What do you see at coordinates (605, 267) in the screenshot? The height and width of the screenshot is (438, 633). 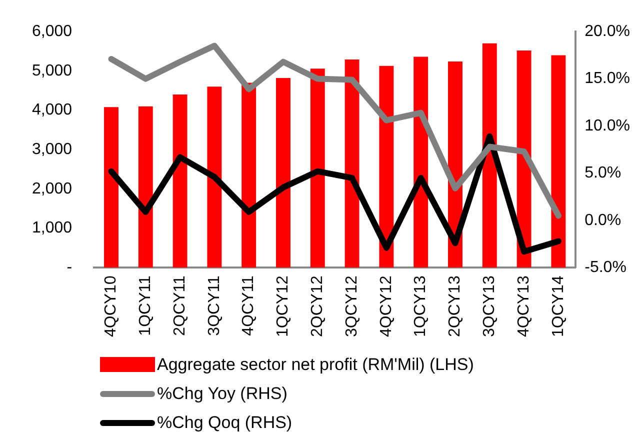 I see `y2-tick-label: -5.0%` at bounding box center [605, 267].